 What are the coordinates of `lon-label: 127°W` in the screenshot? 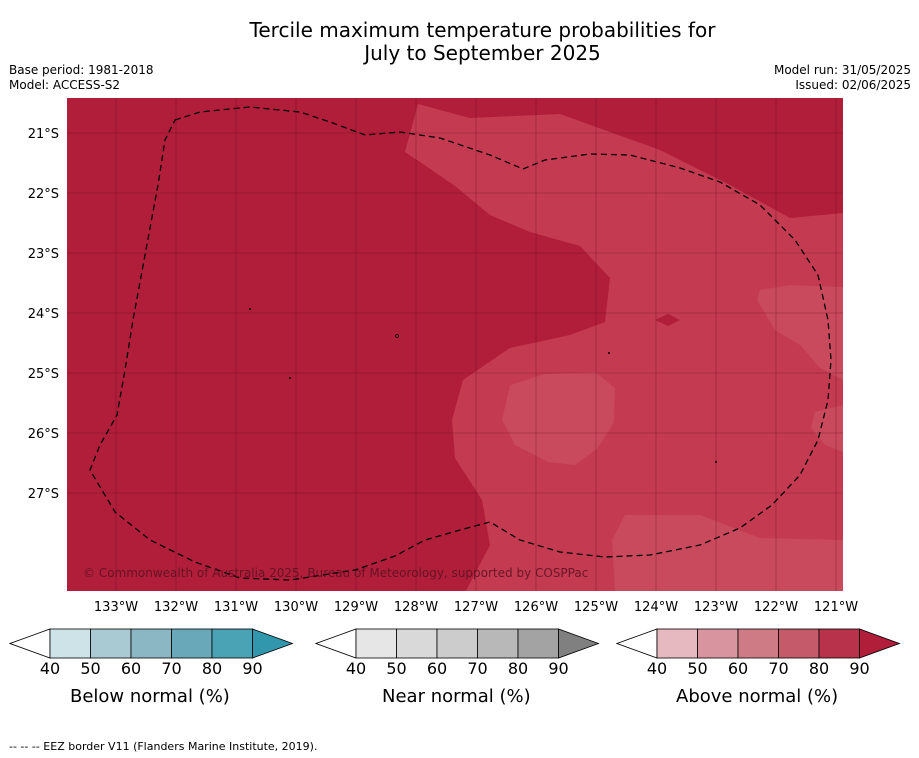 It's located at (476, 607).